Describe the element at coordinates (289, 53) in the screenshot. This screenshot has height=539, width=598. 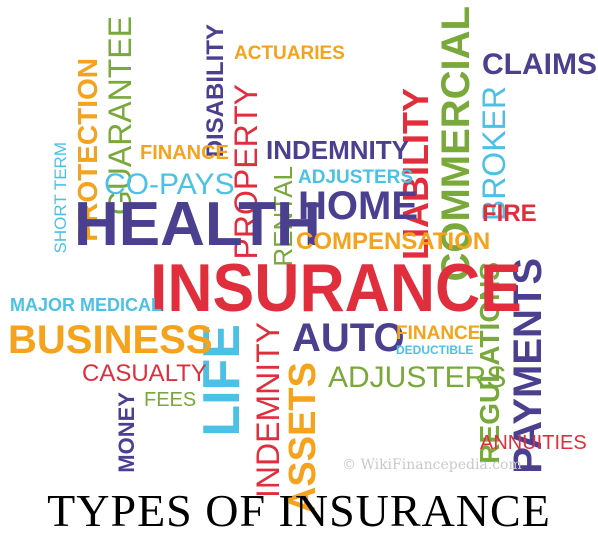
I see `word-actuaries: ACTUARIES` at that location.